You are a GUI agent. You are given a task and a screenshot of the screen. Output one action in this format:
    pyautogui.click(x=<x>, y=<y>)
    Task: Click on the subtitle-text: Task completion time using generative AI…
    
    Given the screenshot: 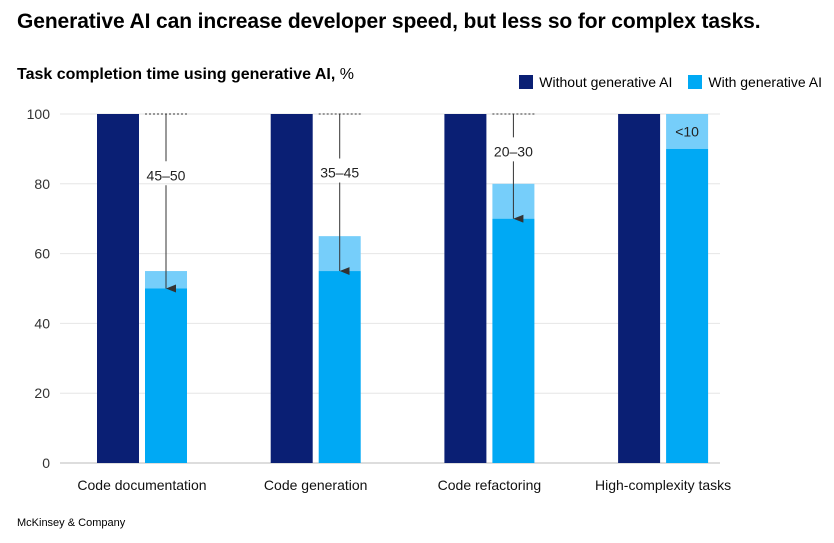 What is the action you would take?
    pyautogui.click(x=176, y=74)
    